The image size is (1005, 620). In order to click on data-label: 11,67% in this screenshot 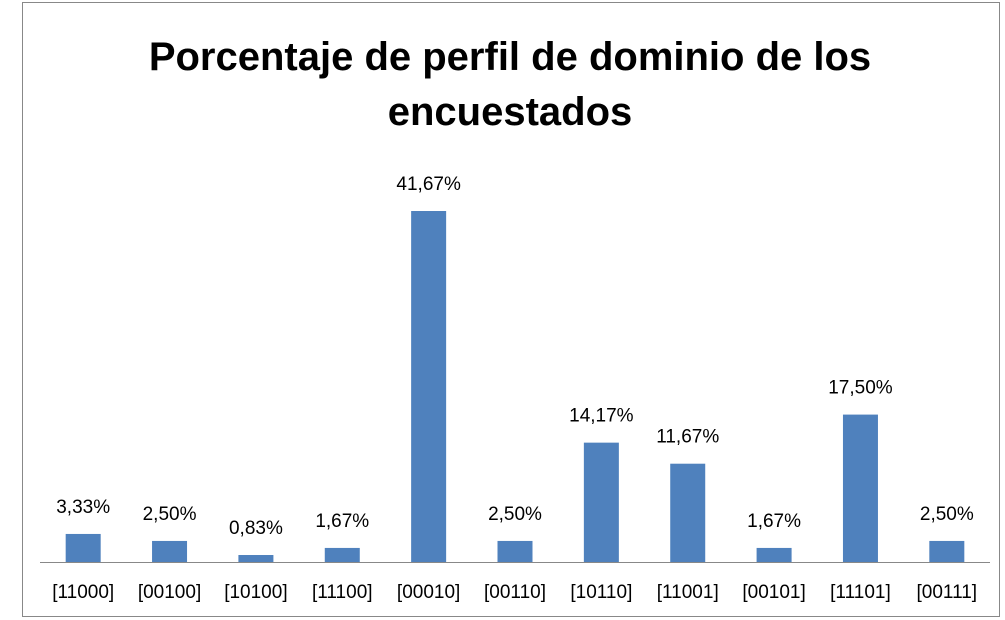, I will do `click(687, 437)`.